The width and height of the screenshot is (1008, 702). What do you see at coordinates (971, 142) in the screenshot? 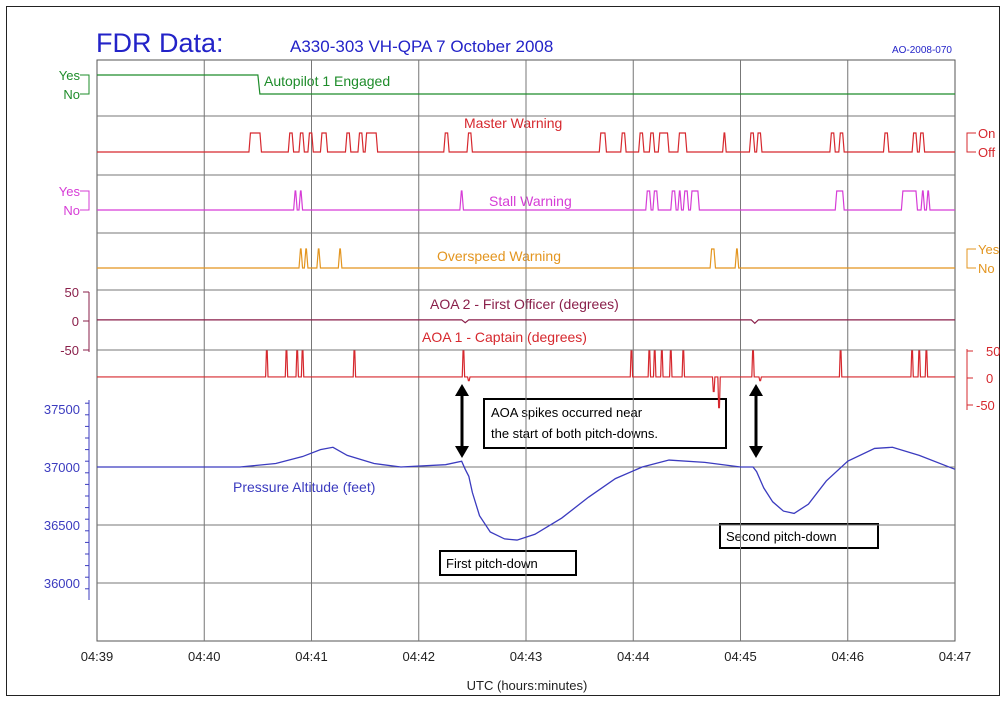
I see `master-bracket` at bounding box center [971, 142].